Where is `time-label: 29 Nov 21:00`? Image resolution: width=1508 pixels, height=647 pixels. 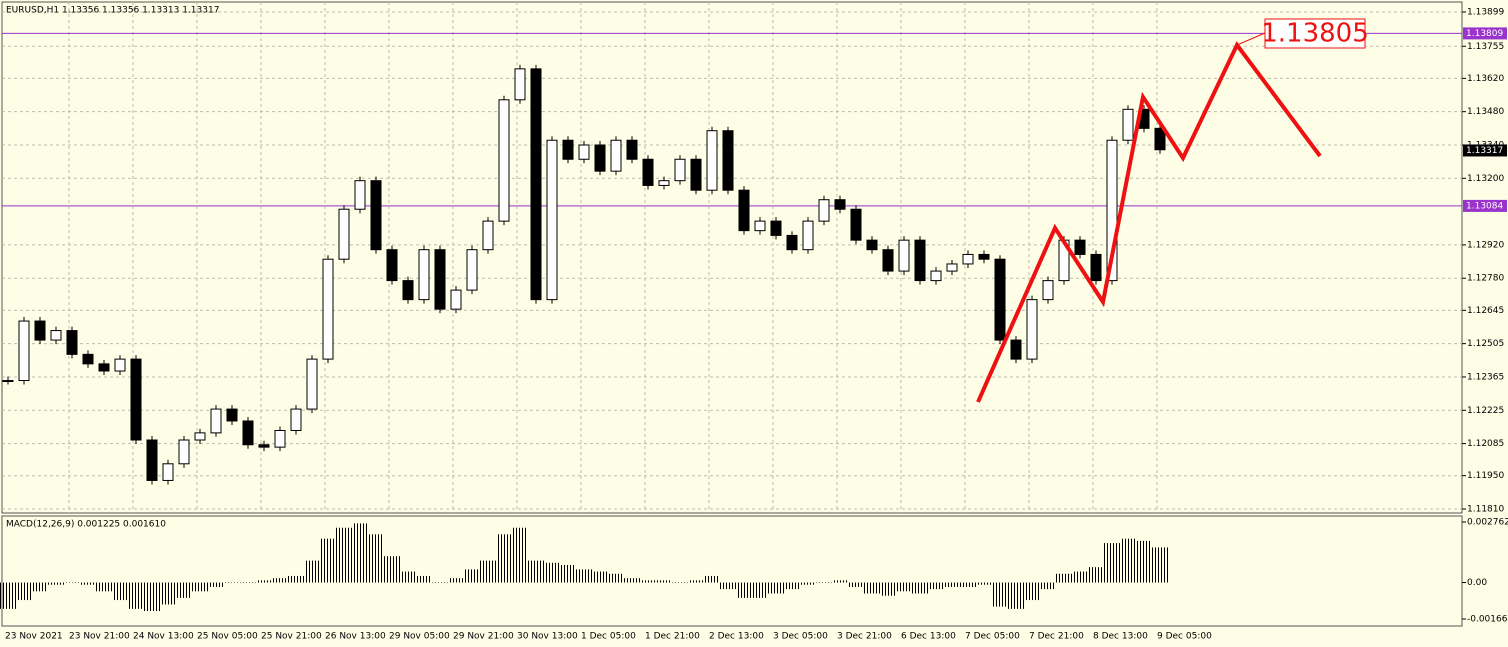 time-label: 29 Nov 21:00 is located at coordinates (483, 637).